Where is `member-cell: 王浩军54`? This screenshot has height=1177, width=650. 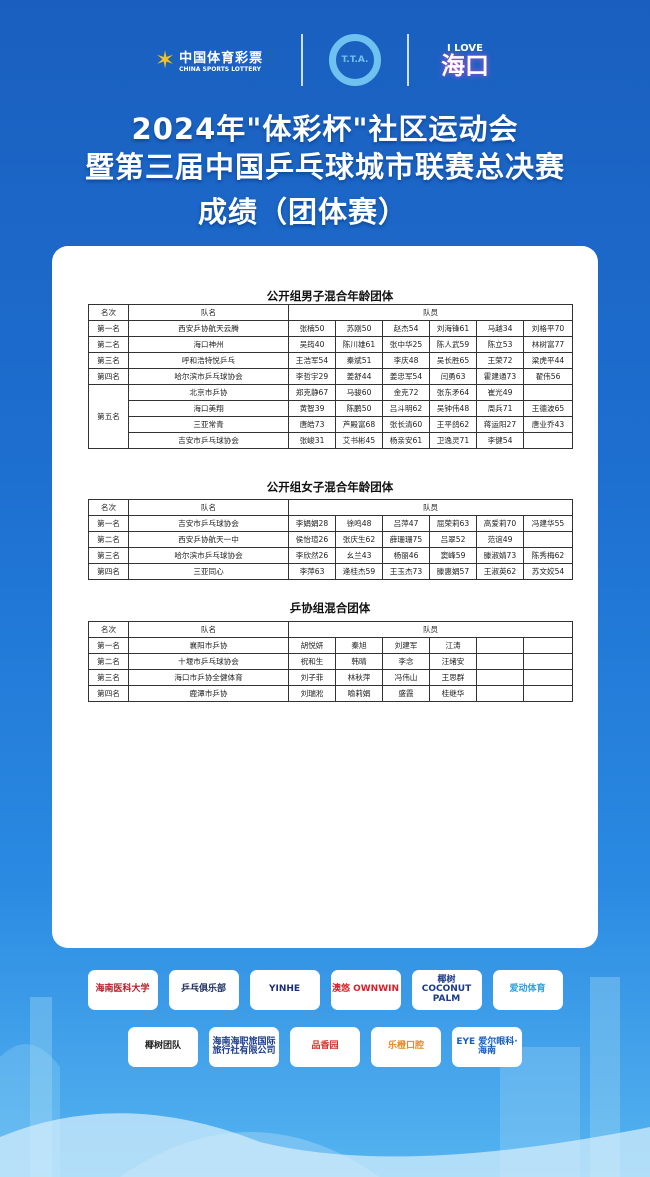 member-cell: 王浩军54 is located at coordinates (312, 360).